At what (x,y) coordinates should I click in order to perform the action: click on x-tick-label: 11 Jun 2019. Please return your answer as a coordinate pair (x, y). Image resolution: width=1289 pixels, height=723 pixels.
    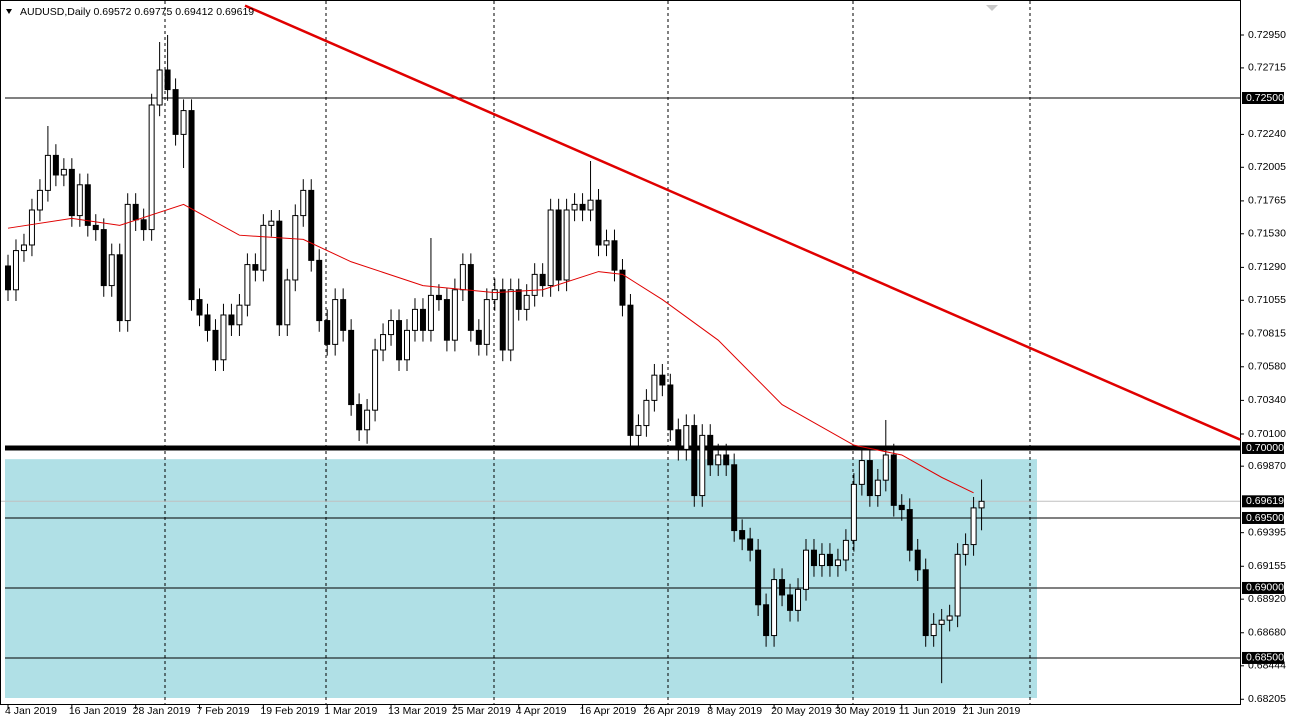
    Looking at the image, I should click on (927, 711).